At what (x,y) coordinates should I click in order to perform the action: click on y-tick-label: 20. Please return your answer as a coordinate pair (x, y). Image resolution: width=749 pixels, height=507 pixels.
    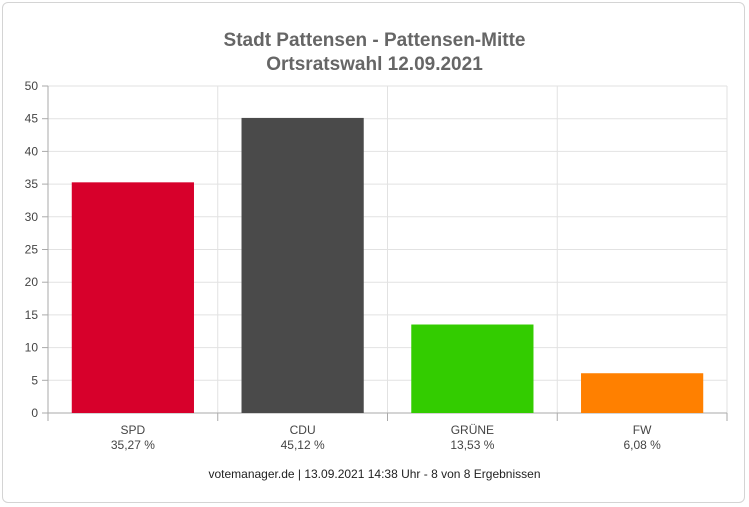
    Looking at the image, I should click on (32, 282).